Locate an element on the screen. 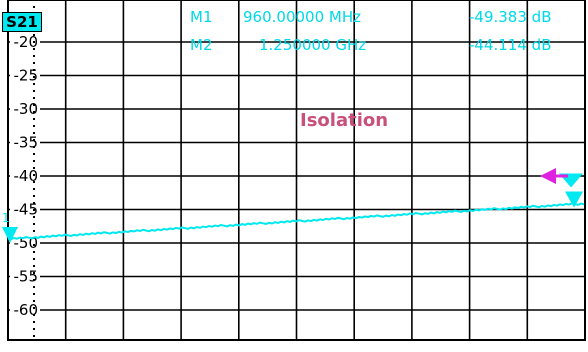 The width and height of the screenshot is (588, 352). marker-2-frequency: 1.250000 GHz is located at coordinates (313, 45).